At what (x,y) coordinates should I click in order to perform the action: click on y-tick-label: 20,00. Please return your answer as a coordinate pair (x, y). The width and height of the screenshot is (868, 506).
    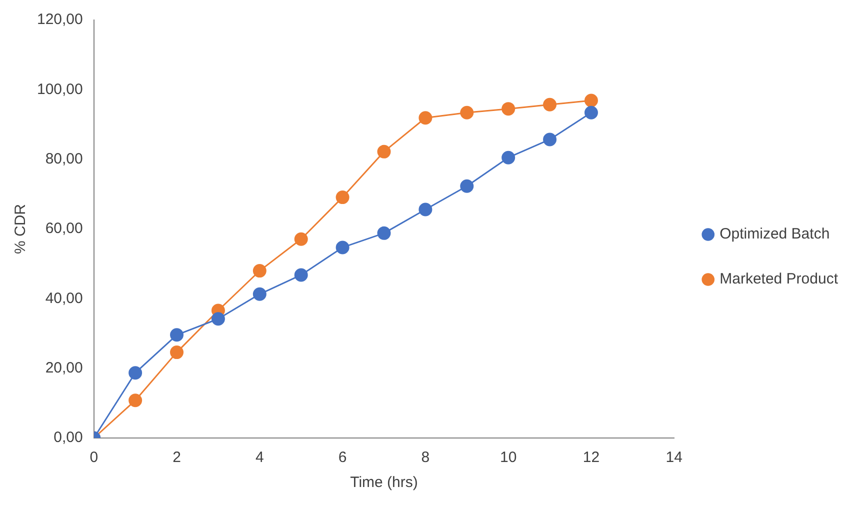
    Looking at the image, I should click on (64, 367).